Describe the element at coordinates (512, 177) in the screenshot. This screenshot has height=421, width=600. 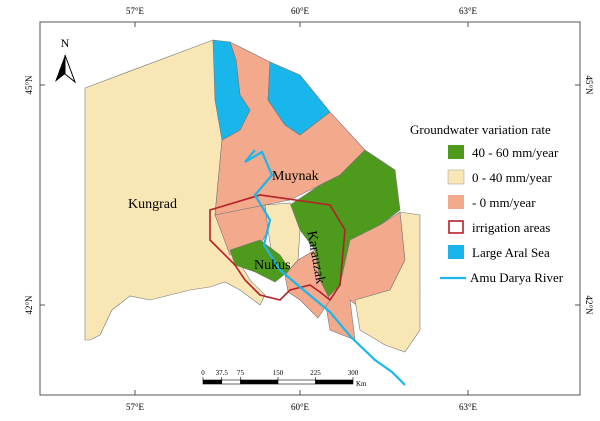
I see `legend-label: 0 - 40 mm/year` at that location.